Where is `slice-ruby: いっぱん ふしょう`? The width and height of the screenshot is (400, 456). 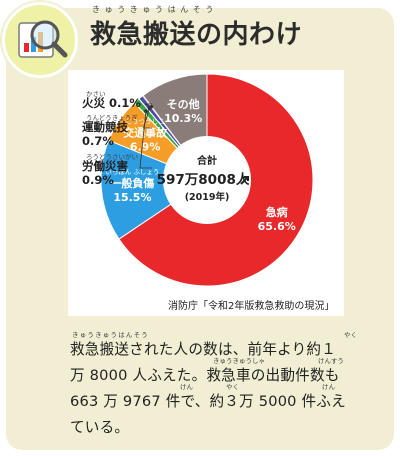
slice-ruby: いっぱん ふしょう is located at coordinates (132, 172).